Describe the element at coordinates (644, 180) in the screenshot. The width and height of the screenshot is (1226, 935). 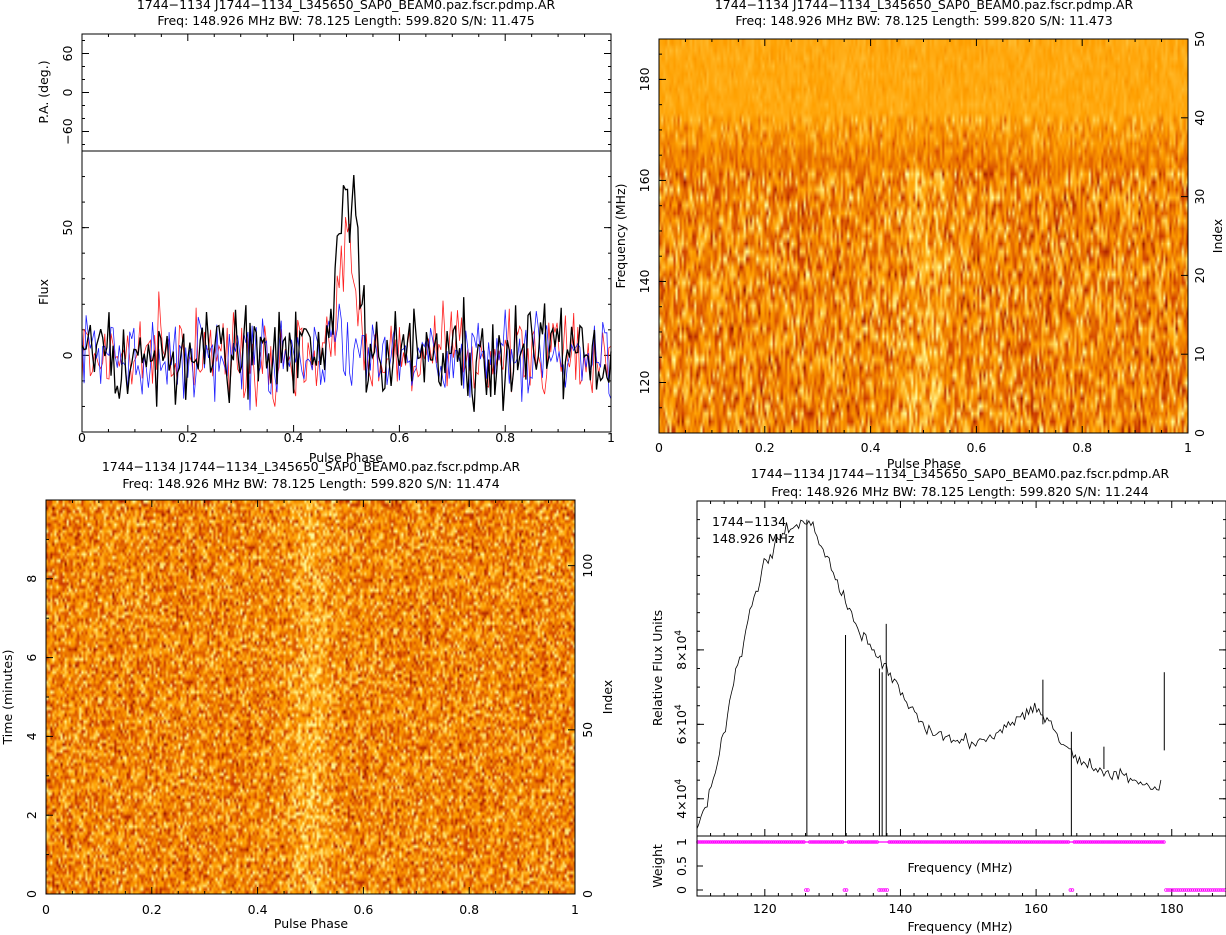
I see `freq-y-tick-label: 160` at that location.